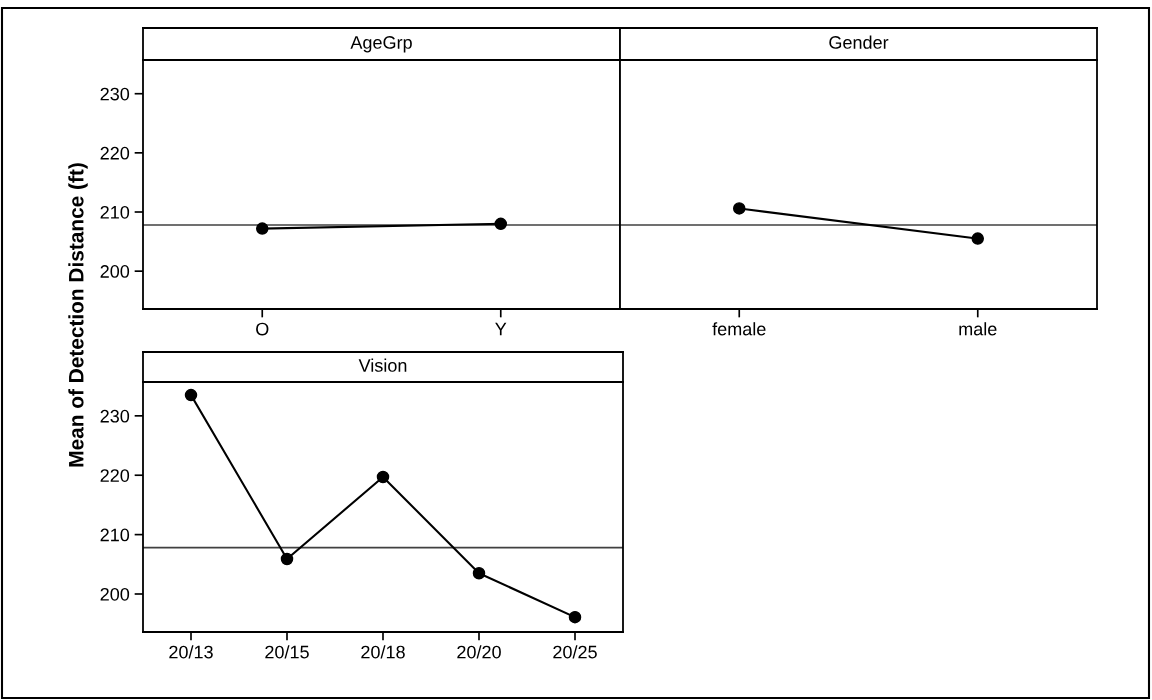 Image resolution: width=1152 pixels, height=700 pixels. I want to click on x-tick-label: O, so click(262, 329).